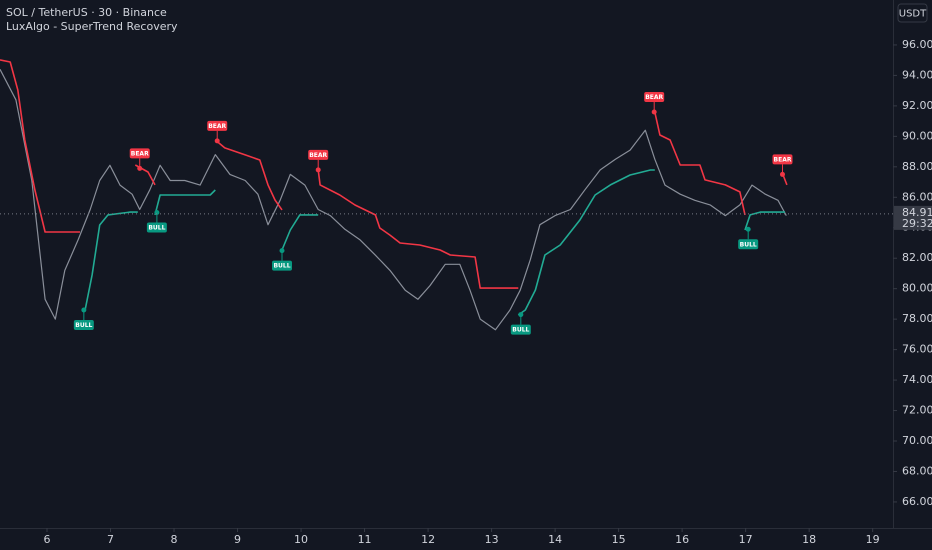 Image resolution: width=932 pixels, height=550 pixels. I want to click on x-tick-label: 16, so click(682, 539).